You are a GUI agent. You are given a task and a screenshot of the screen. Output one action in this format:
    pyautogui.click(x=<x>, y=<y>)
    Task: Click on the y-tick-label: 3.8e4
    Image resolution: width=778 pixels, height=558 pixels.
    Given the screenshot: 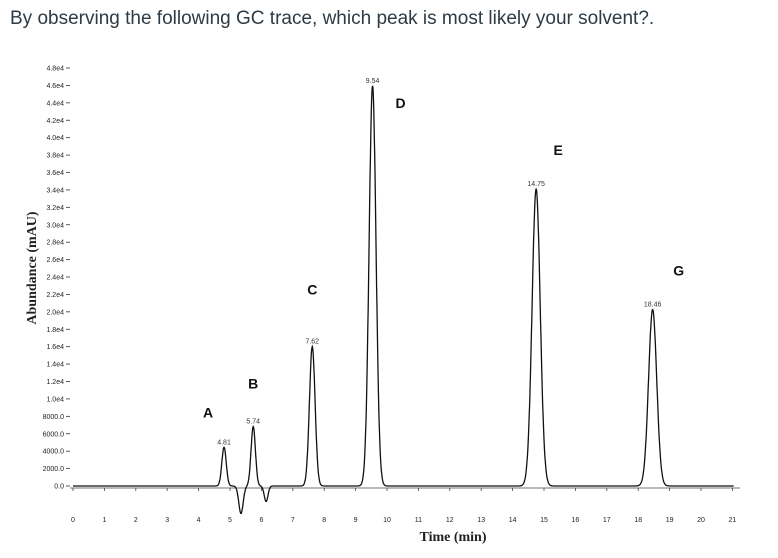 What is the action you would take?
    pyautogui.click(x=55, y=156)
    